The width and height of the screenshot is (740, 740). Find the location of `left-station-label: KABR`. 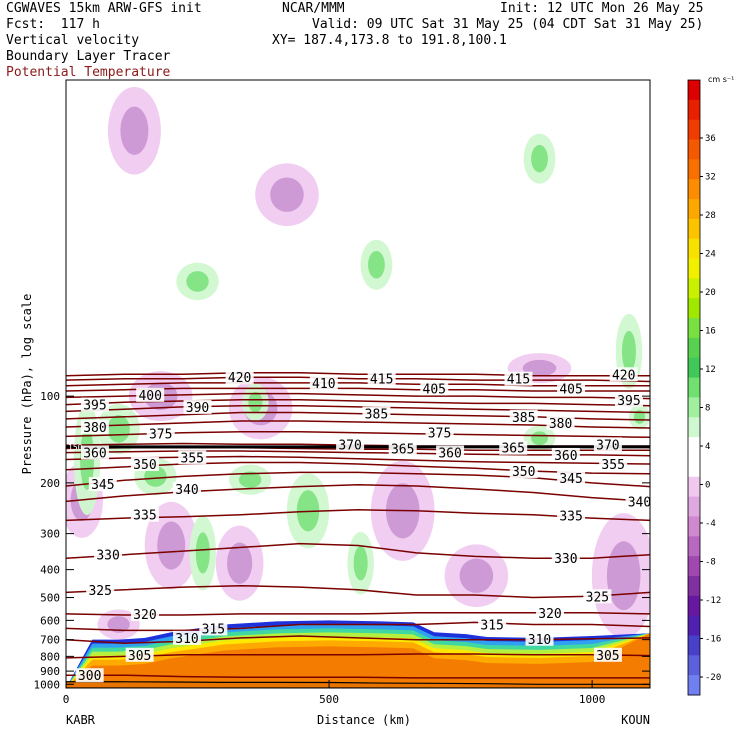

left-station-label: KABR is located at coordinates (81, 720).